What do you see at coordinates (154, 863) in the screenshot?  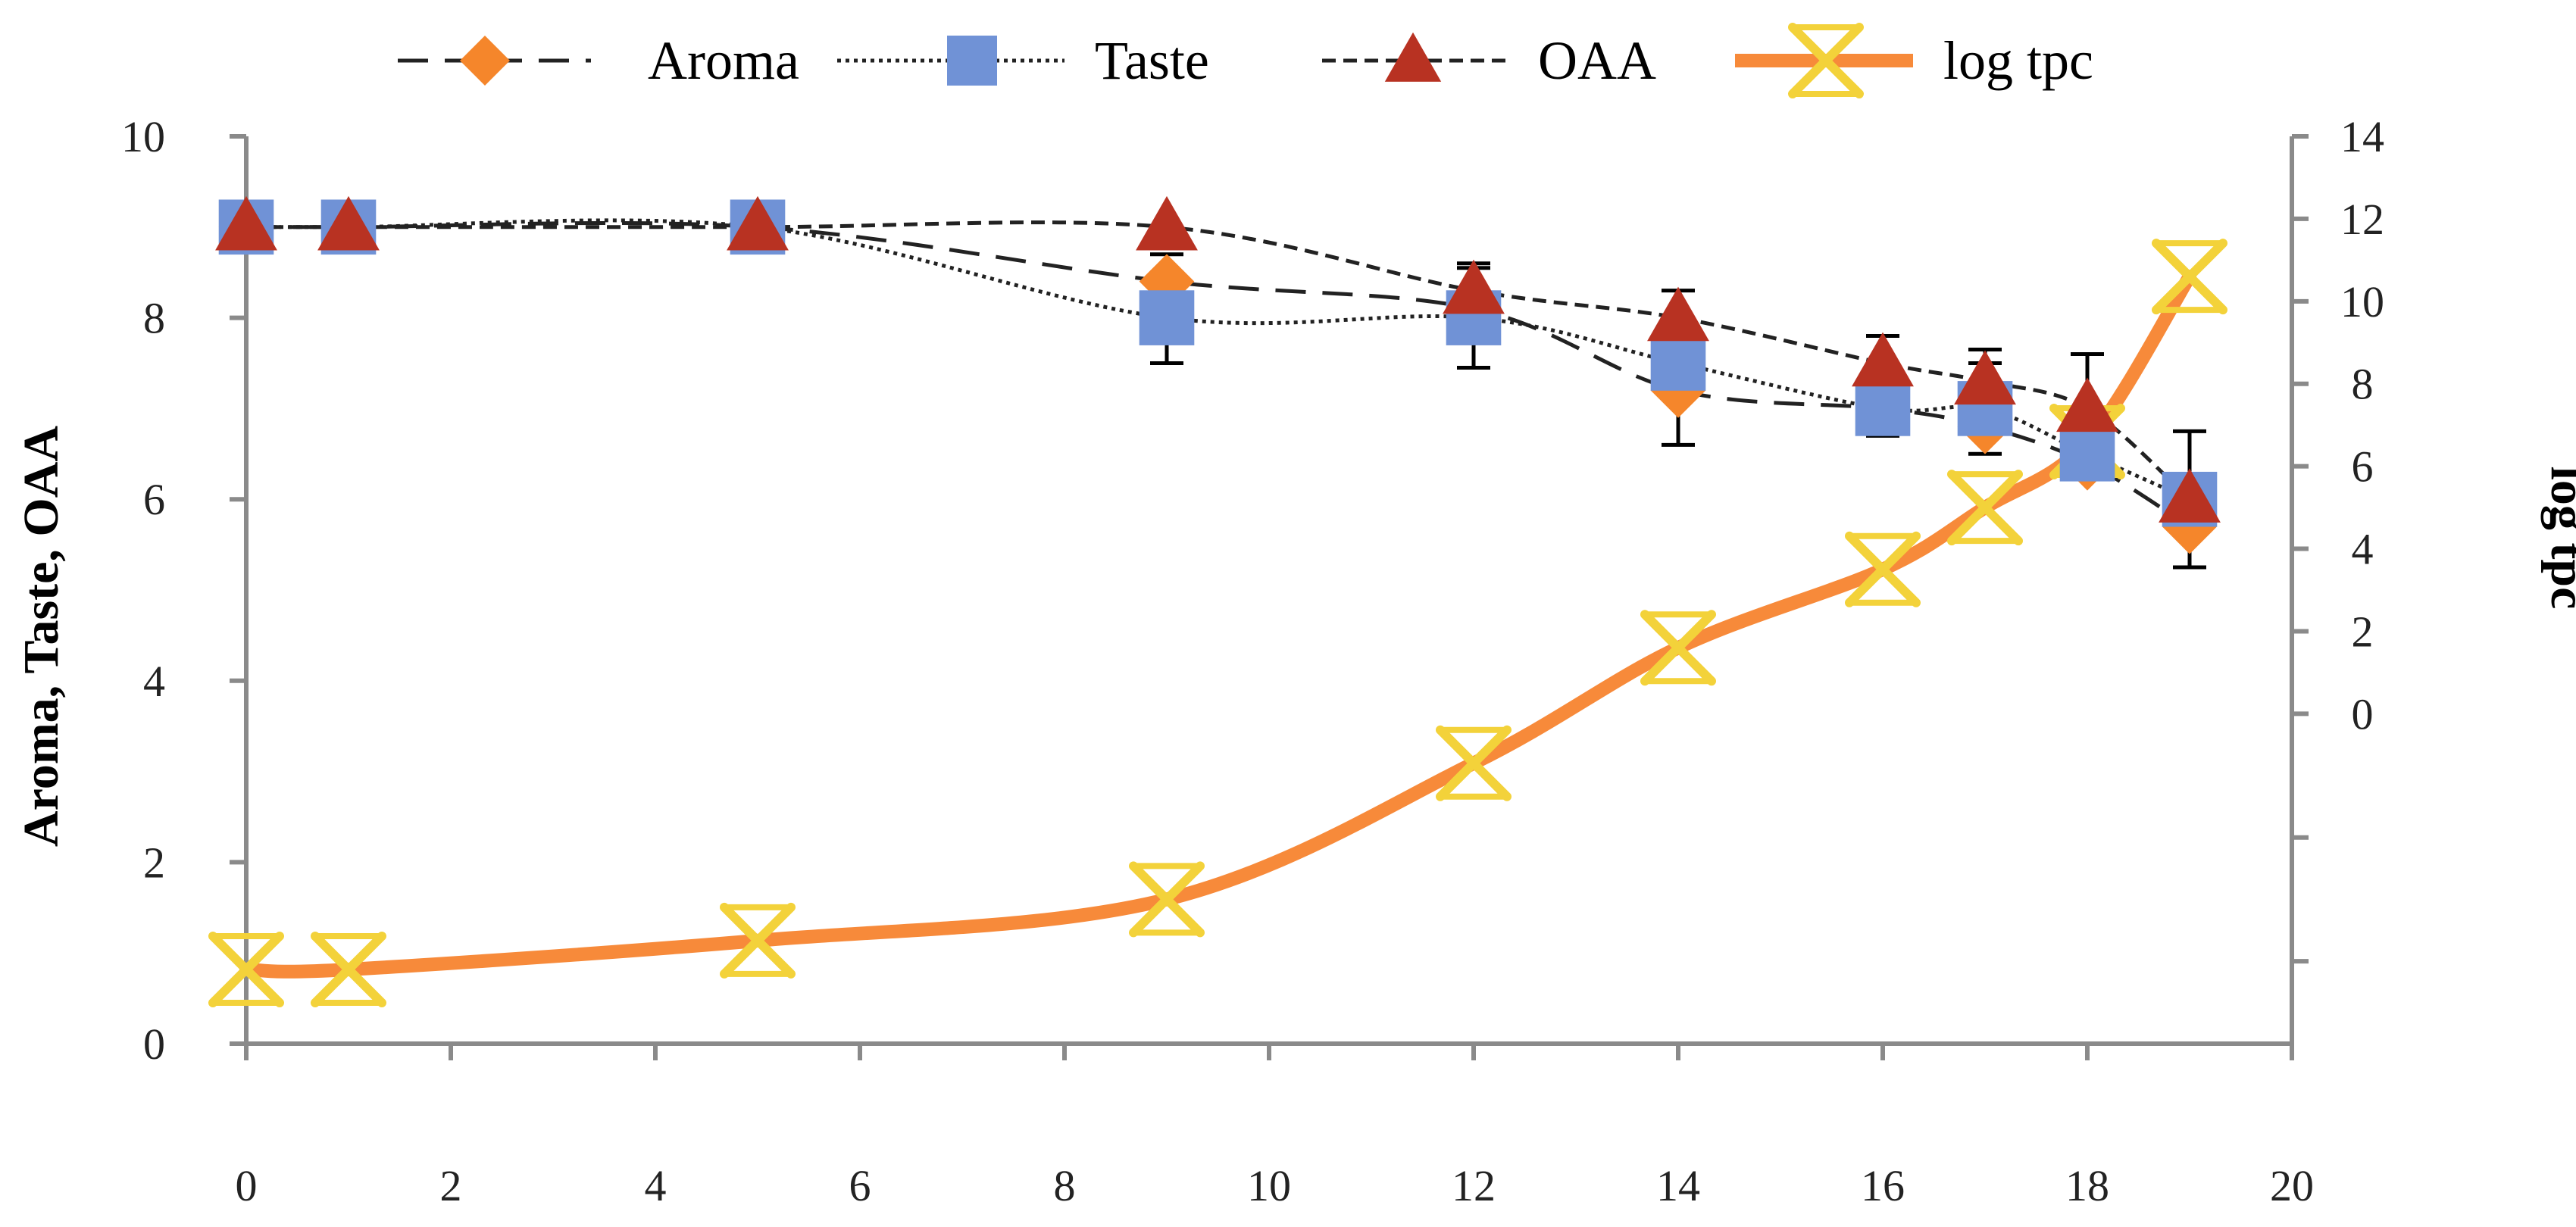 I see `y-left-tick-label: 2` at bounding box center [154, 863].